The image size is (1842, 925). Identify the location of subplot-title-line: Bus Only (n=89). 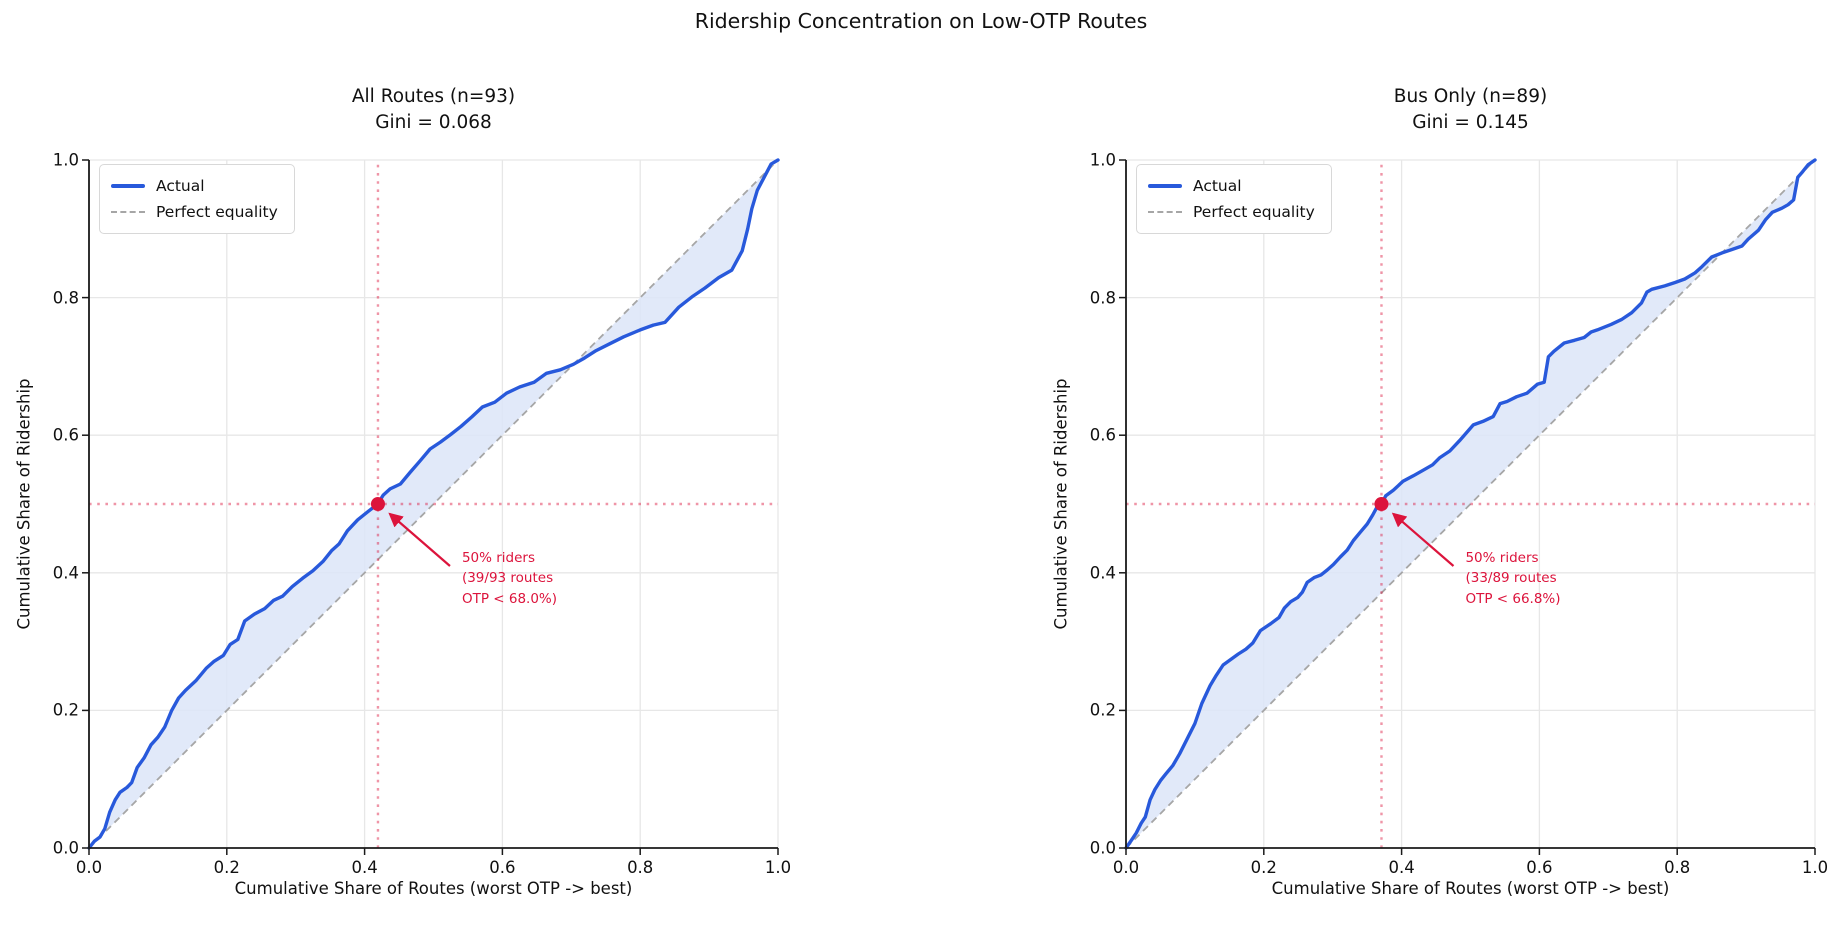
(1470, 96).